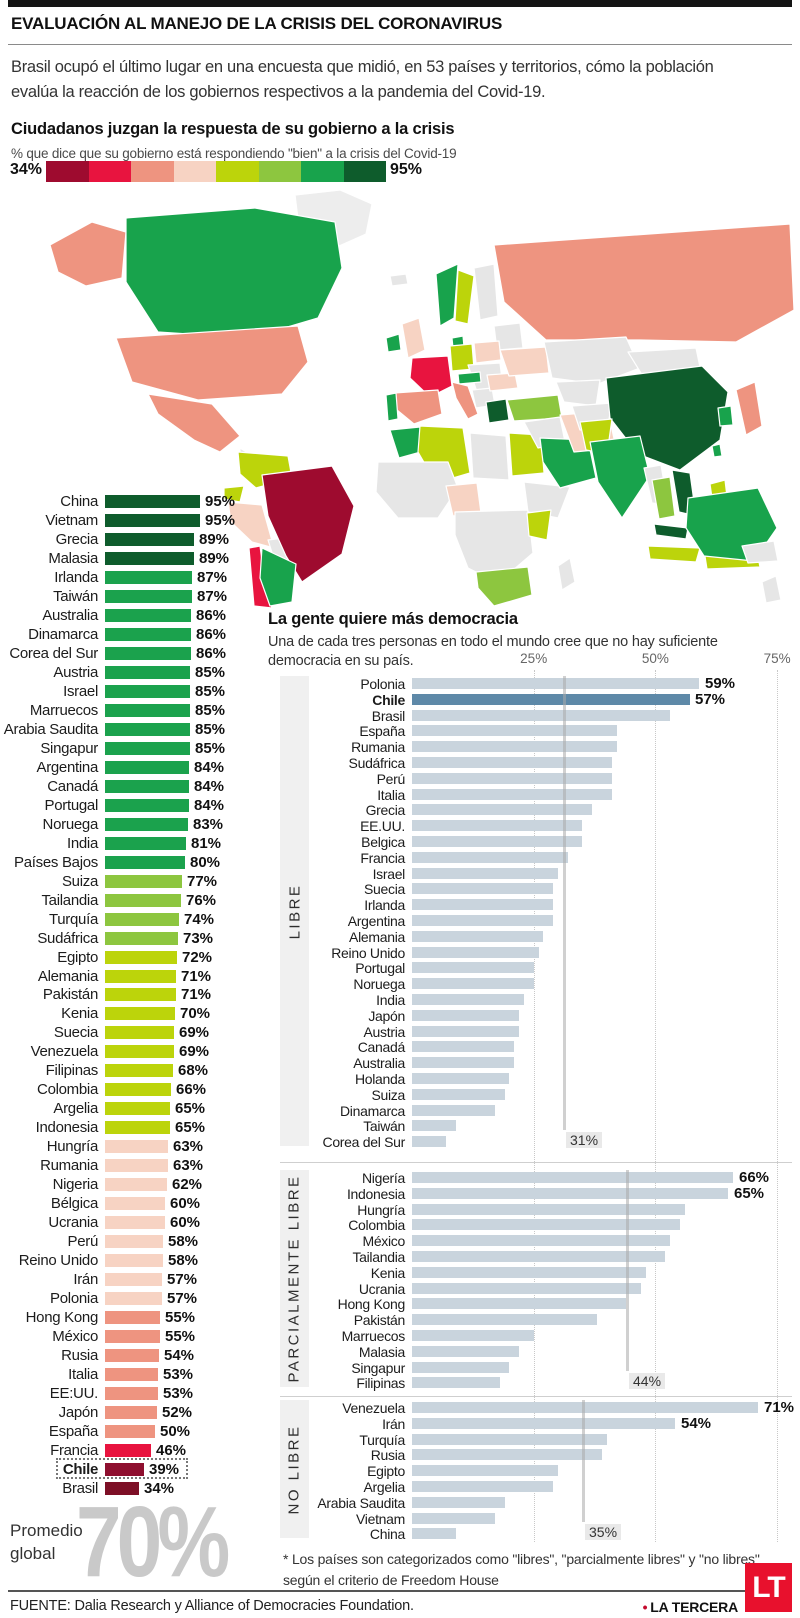 The image size is (800, 1618). What do you see at coordinates (777, 658) in the screenshot?
I see `axis-tick-label: 75%` at bounding box center [777, 658].